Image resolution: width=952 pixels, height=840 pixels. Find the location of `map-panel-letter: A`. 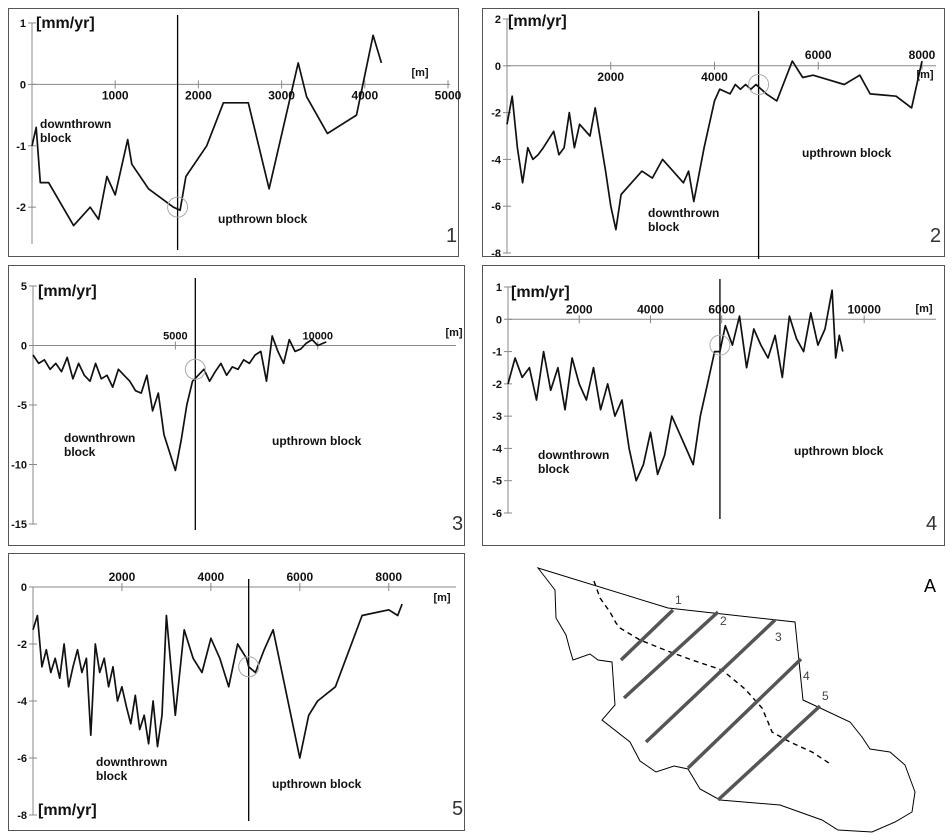

map-panel-letter: A is located at coordinates (930, 586).